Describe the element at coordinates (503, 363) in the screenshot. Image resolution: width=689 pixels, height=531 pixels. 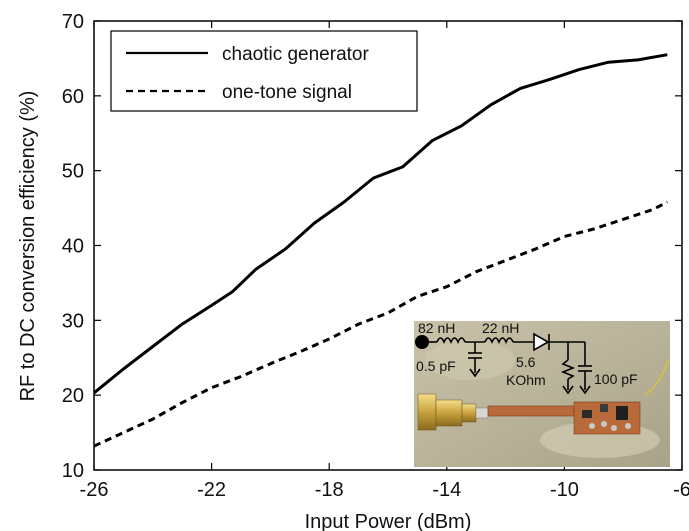
I see `rectifier-schematic` at that location.